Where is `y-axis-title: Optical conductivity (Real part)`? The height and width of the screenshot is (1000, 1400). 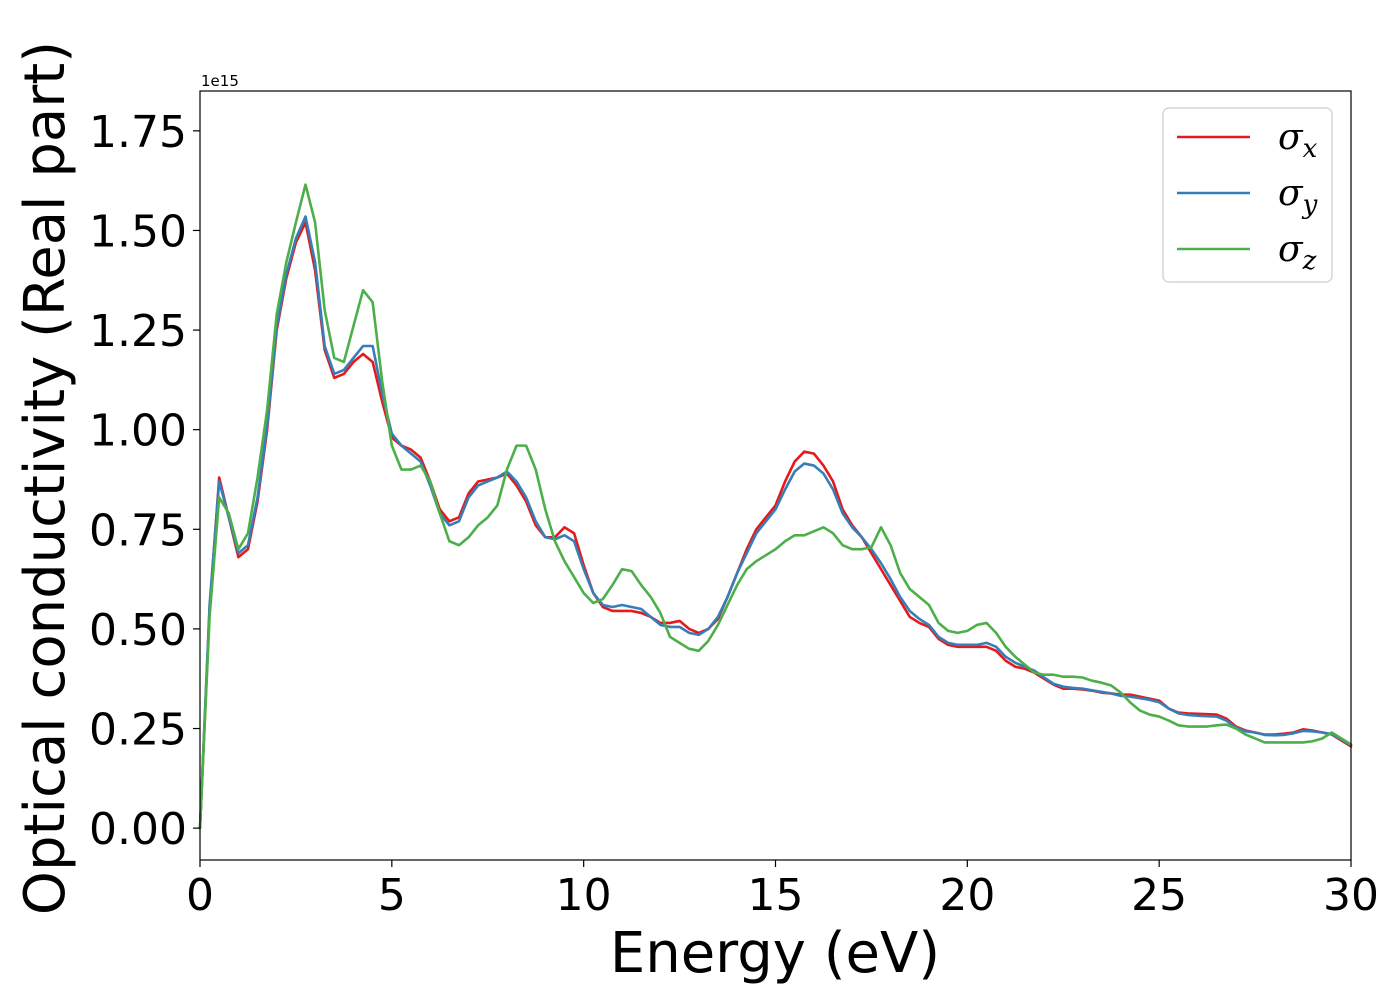
y-axis-title: Optical conductivity (Real part) is located at coordinates (45, 478).